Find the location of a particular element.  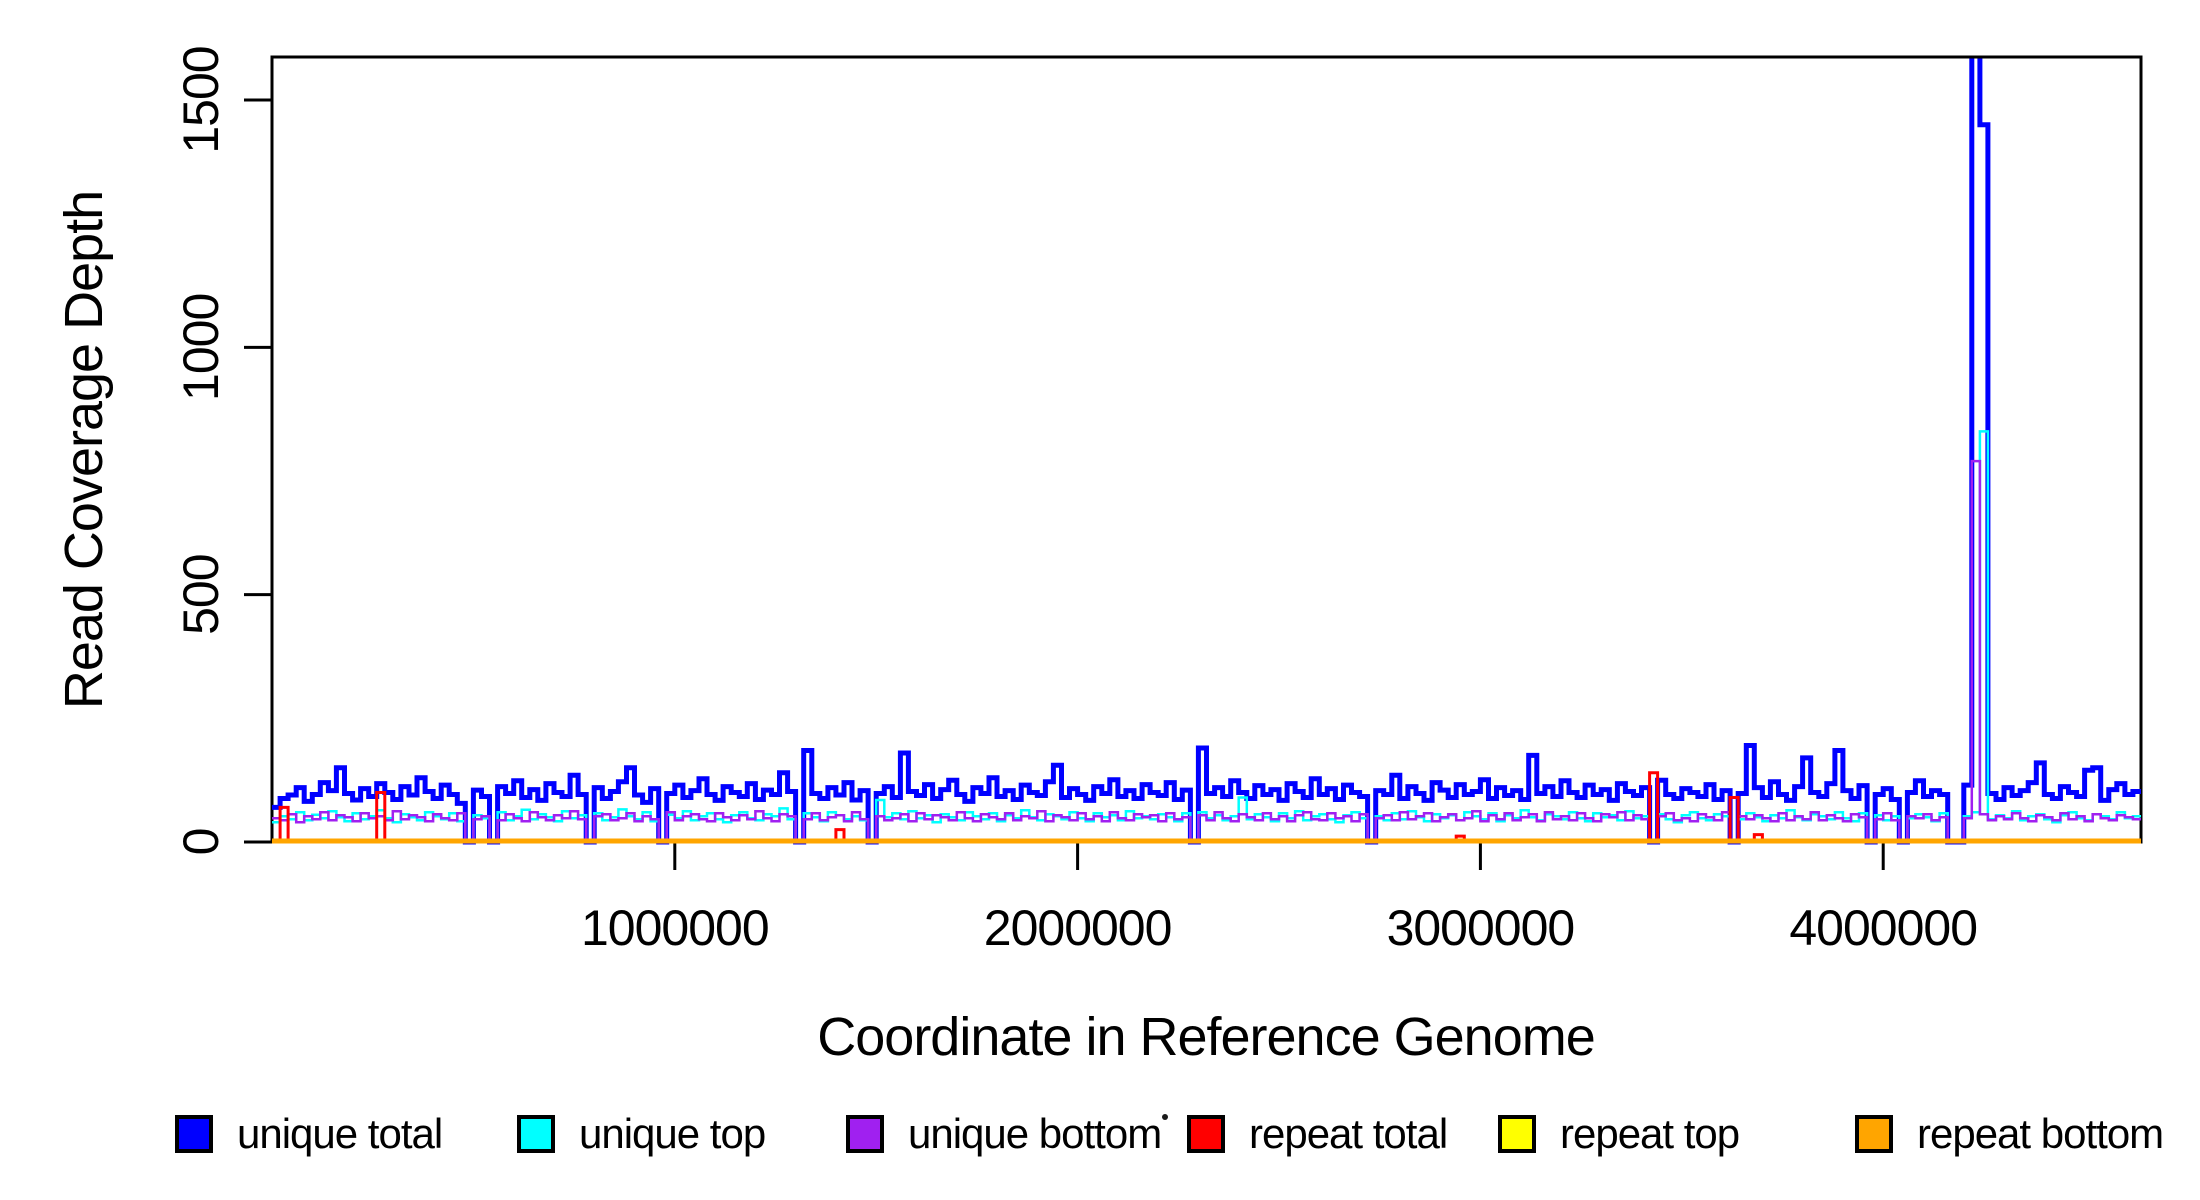

y-tick-label: 0 is located at coordinates (201, 842).